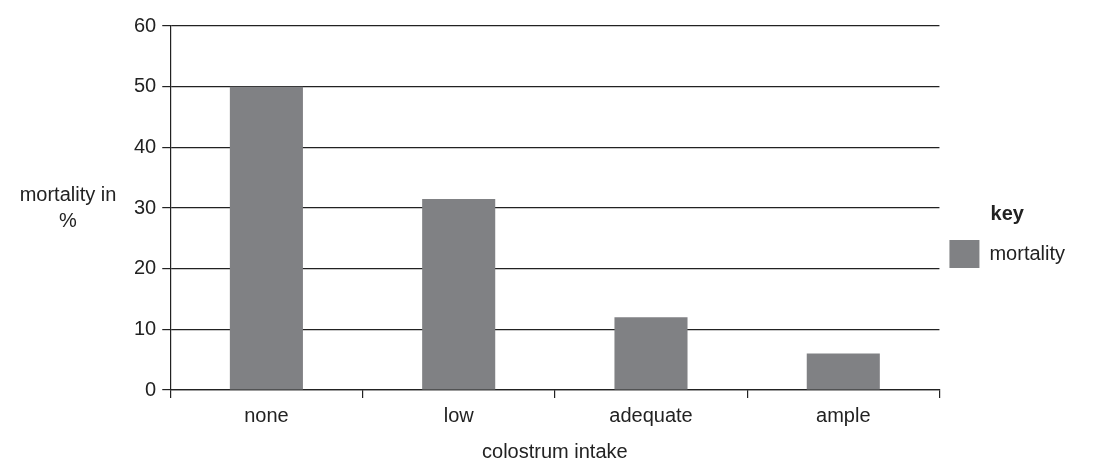 The image size is (1093, 476). What do you see at coordinates (145, 24) in the screenshot?
I see `y-tick-label: 60` at bounding box center [145, 24].